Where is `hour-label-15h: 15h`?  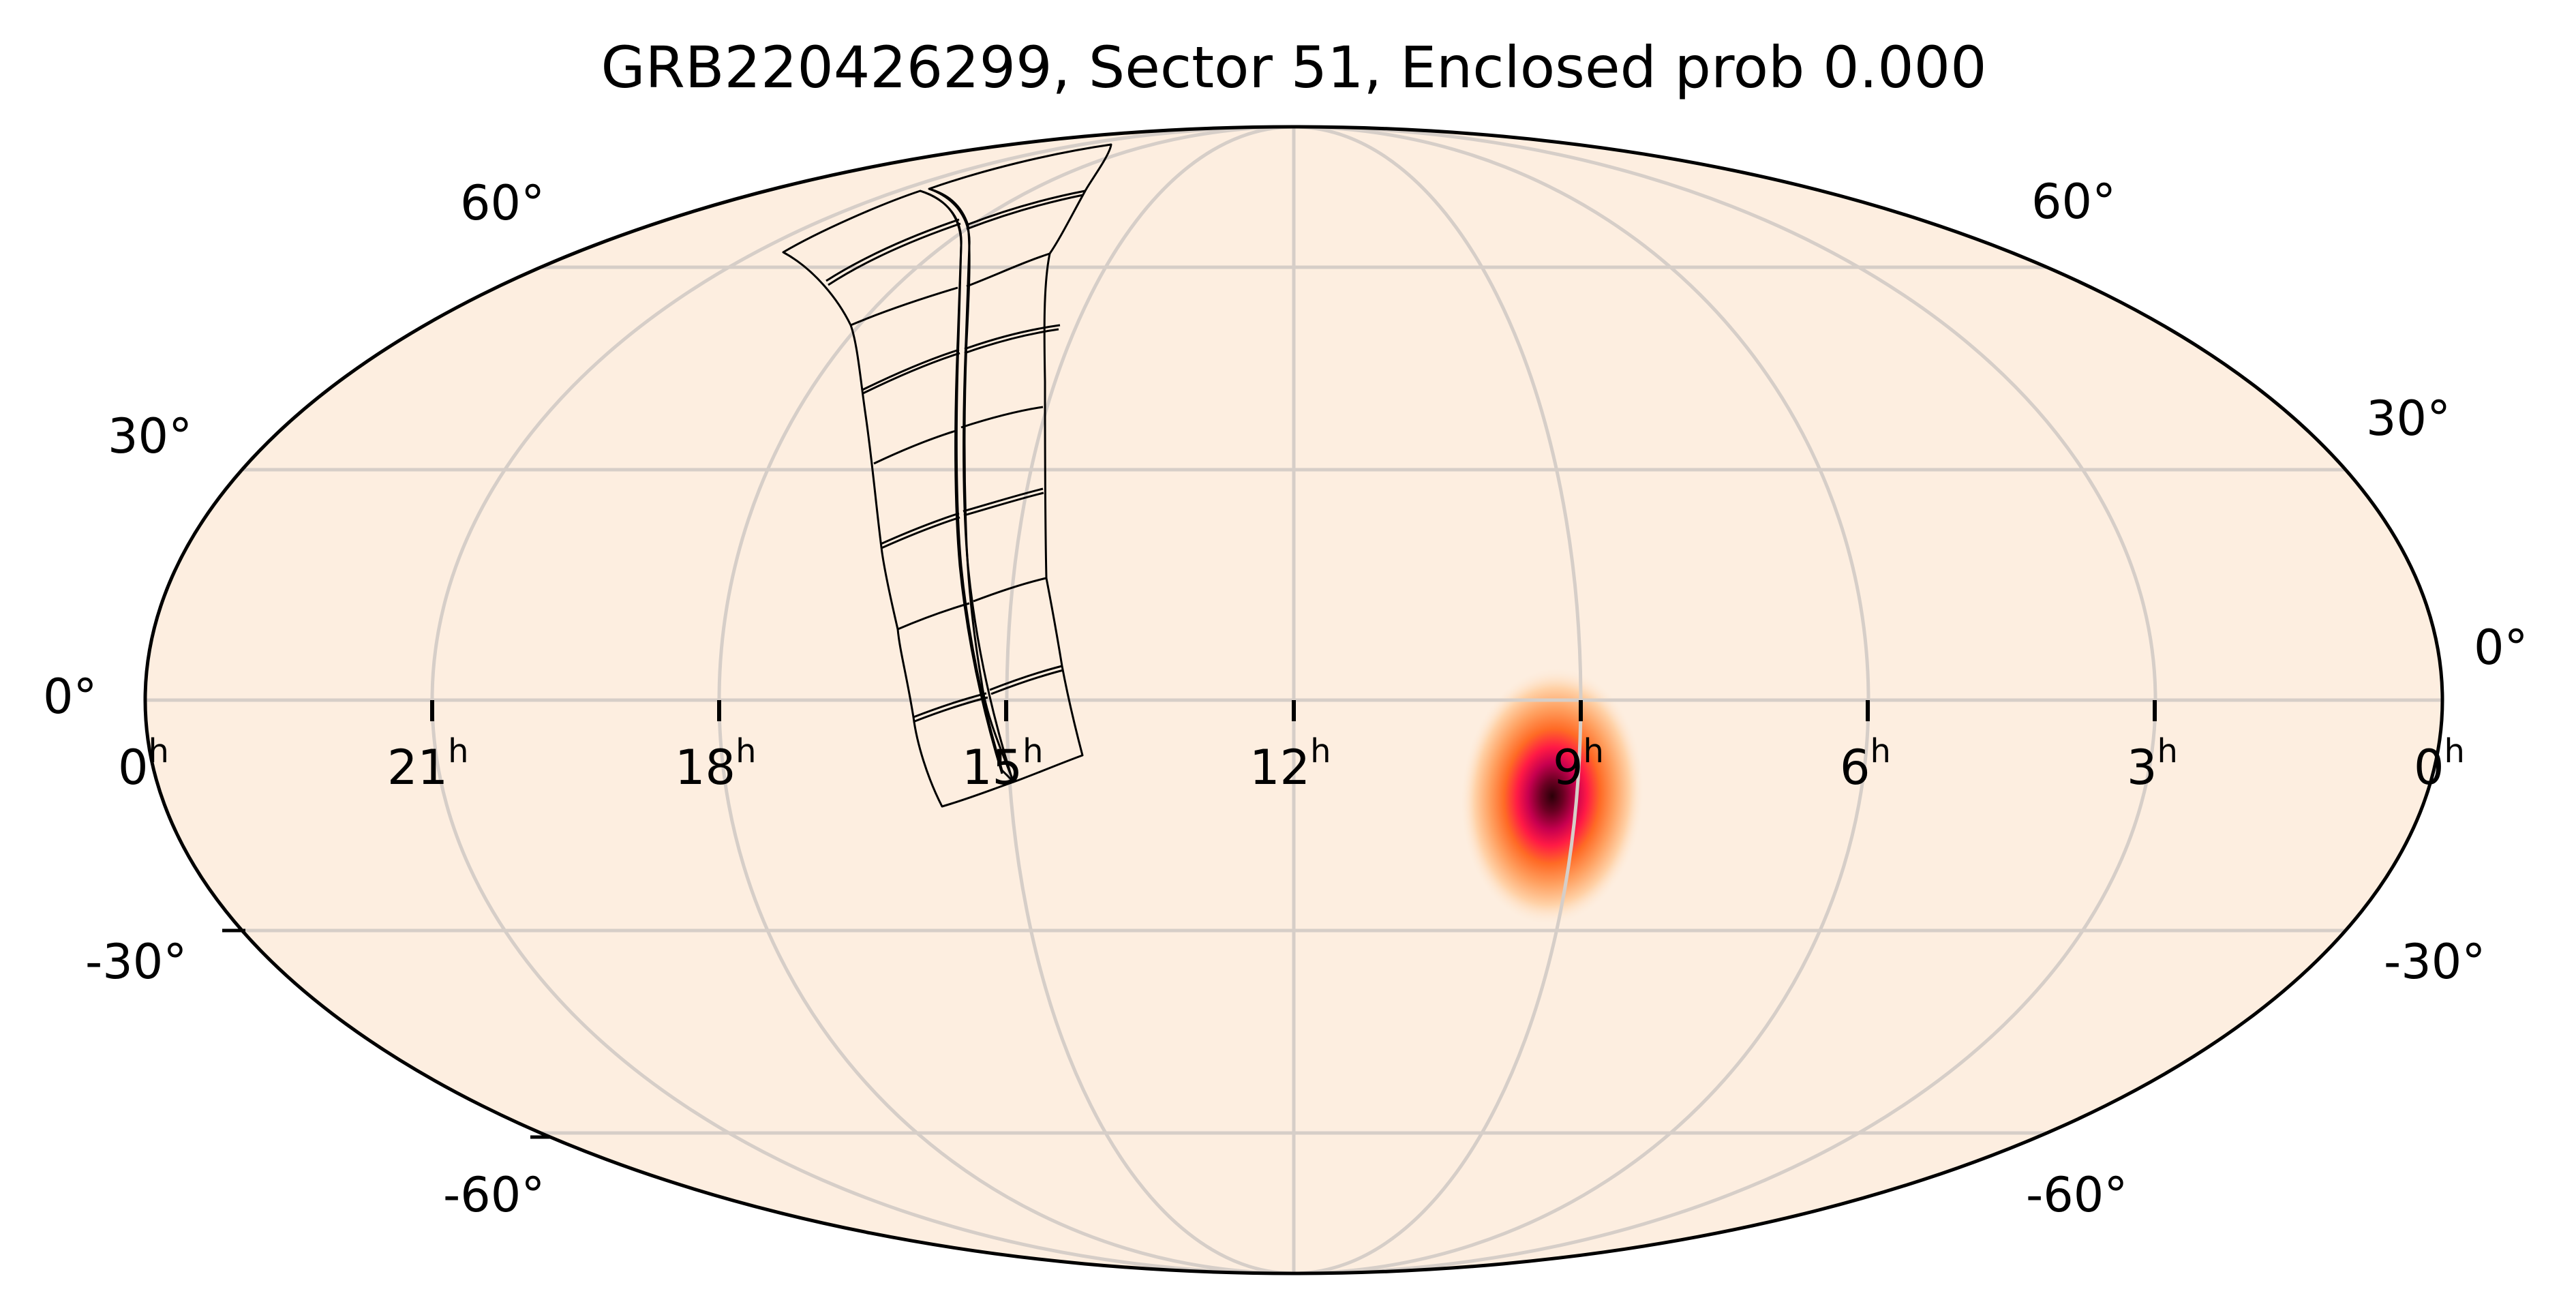
hour-label-15h: 15h is located at coordinates (1003, 764).